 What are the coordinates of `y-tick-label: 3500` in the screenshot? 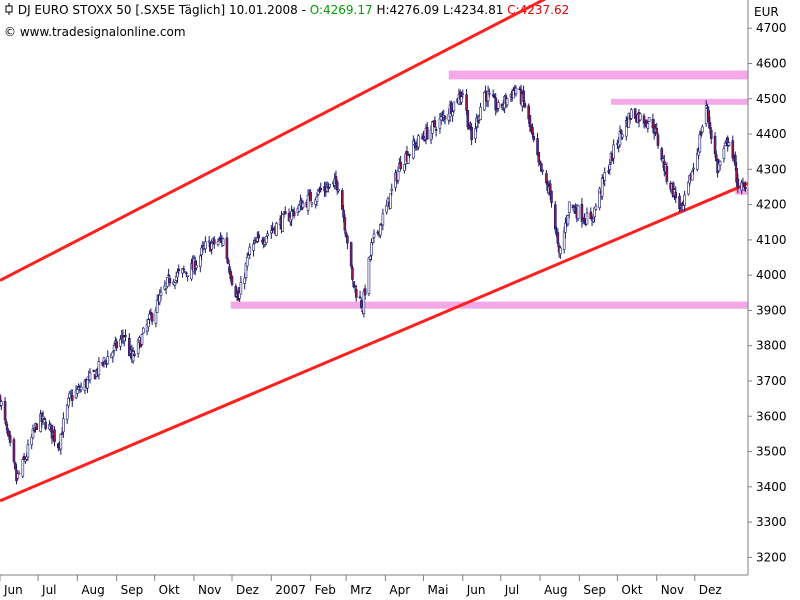 It's located at (771, 452).